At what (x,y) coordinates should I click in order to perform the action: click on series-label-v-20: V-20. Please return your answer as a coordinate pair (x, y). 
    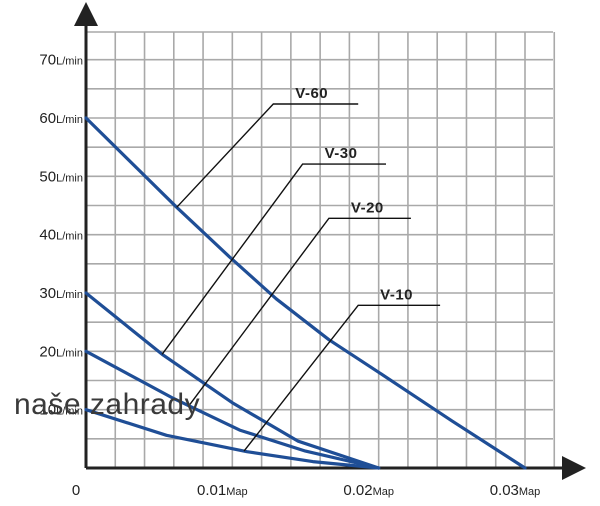
    Looking at the image, I should click on (367, 207).